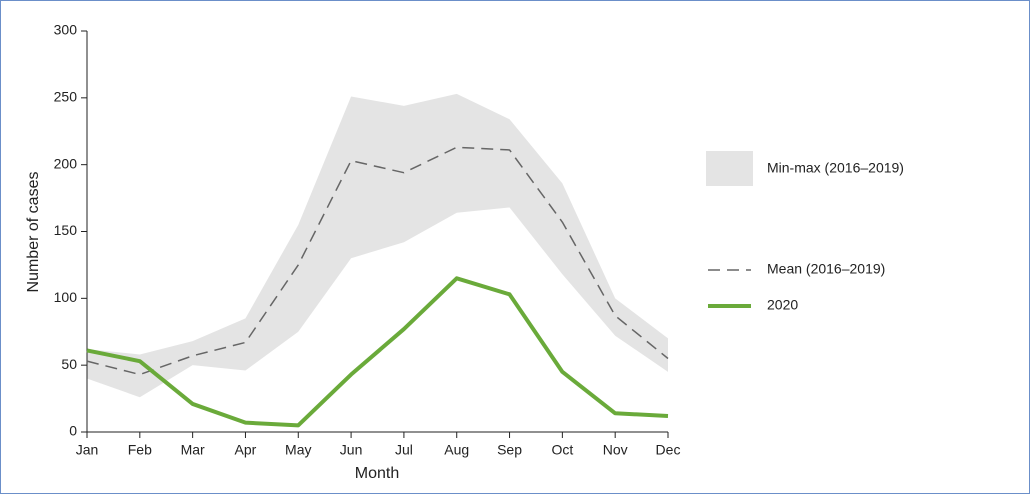 The height and width of the screenshot is (494, 1031). What do you see at coordinates (456, 450) in the screenshot?
I see `x-tick-label: Aug` at bounding box center [456, 450].